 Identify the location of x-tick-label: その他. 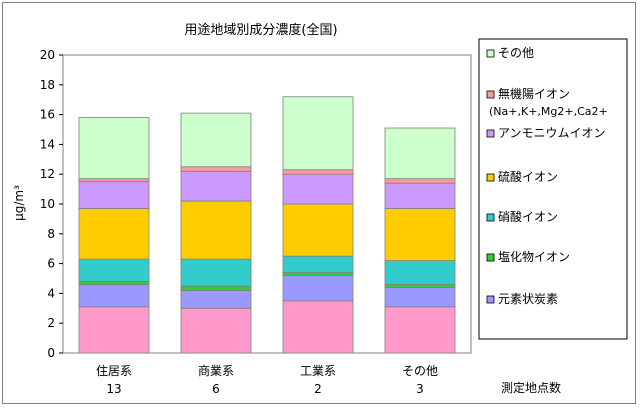
(420, 371).